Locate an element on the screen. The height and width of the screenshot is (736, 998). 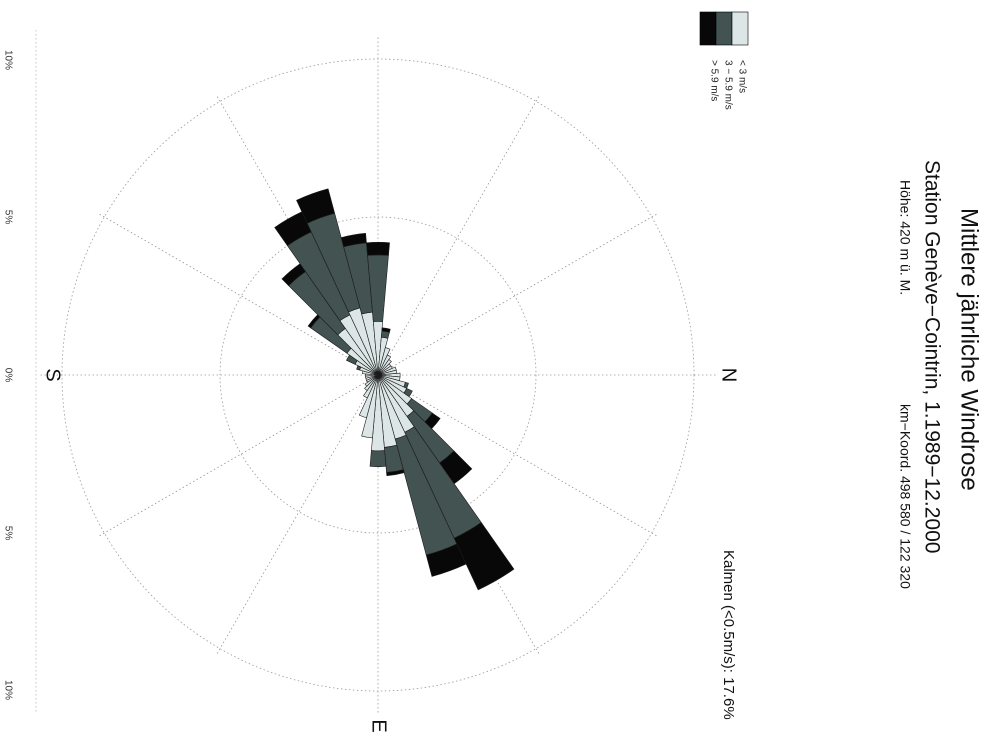
legend-label-mid: 3 − 5.9 m/s is located at coordinates (727, 85).